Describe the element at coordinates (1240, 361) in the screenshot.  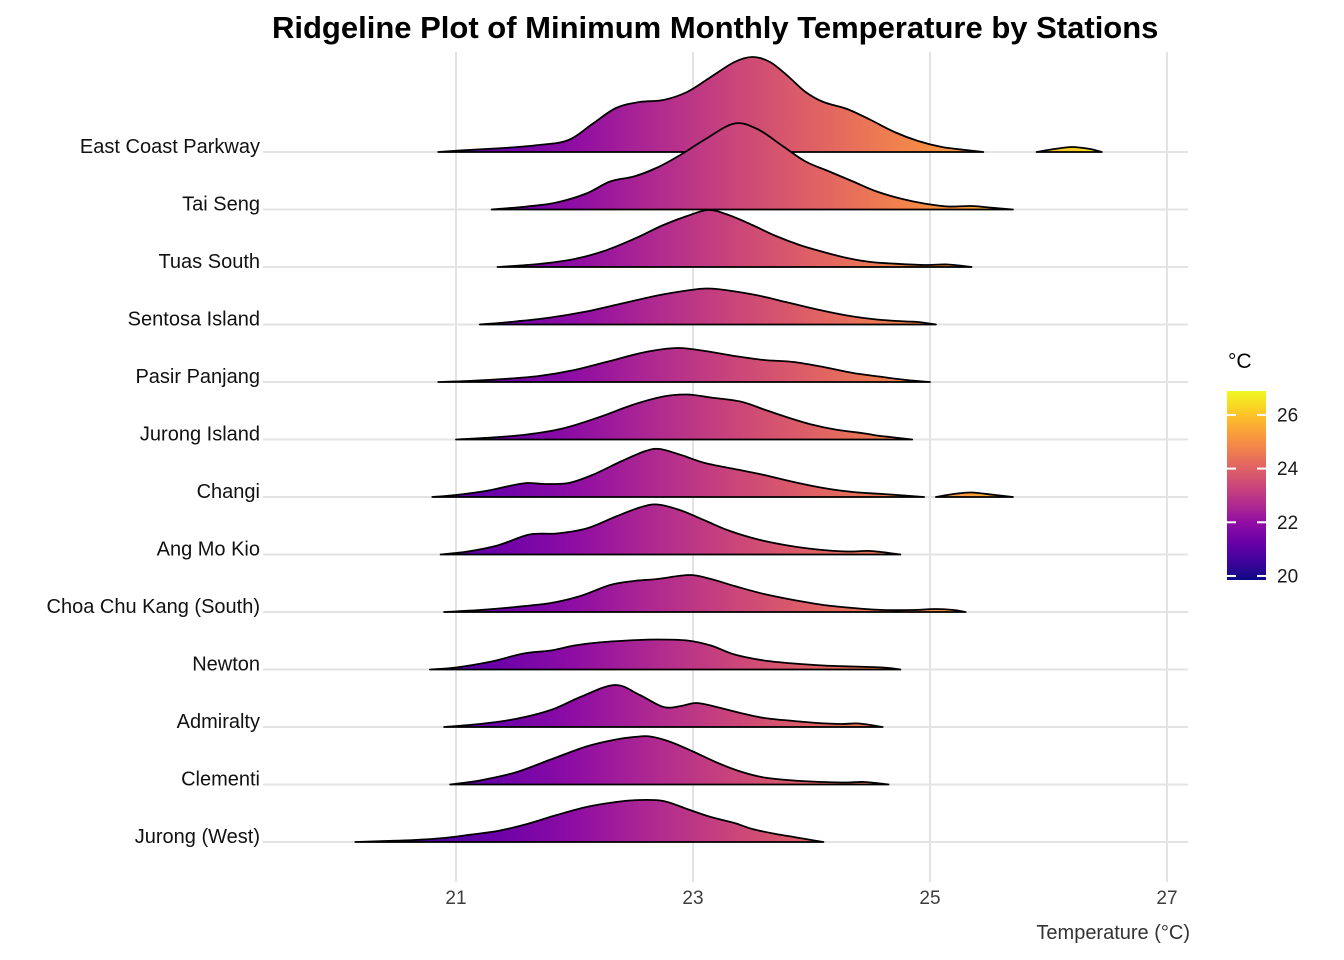
I see `legend-title: °C` at that location.